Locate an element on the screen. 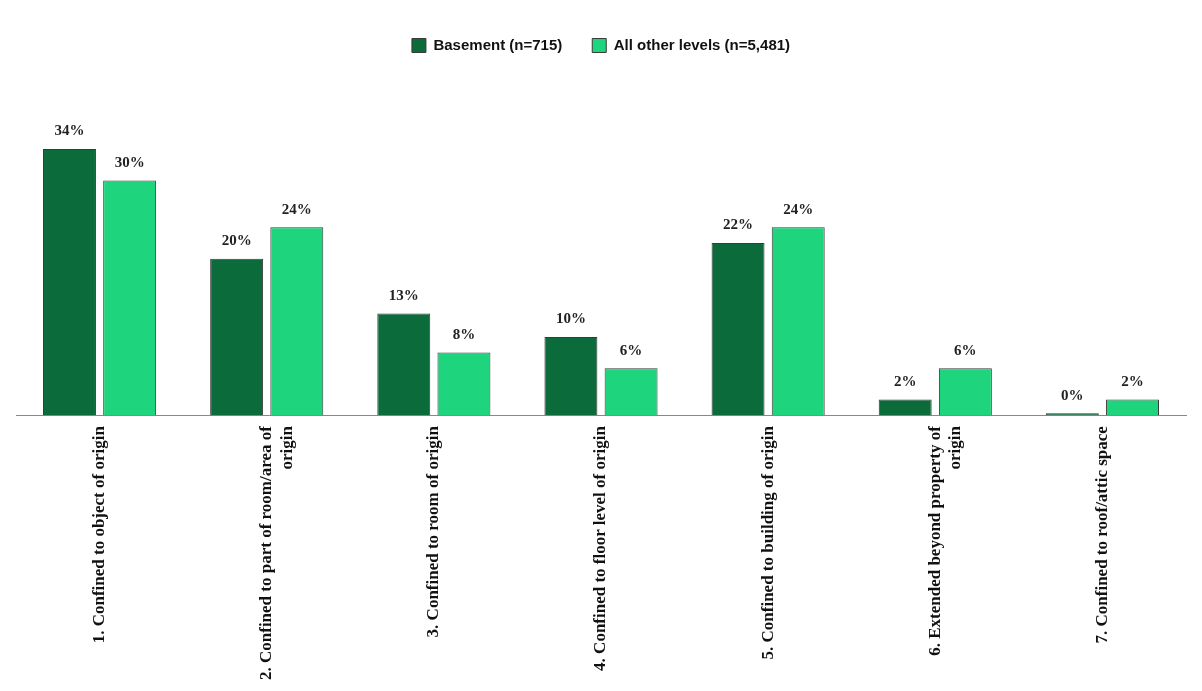 The width and height of the screenshot is (1202, 691). x-tick-label: 6. Extended beyond property of origin is located at coordinates (944, 540).